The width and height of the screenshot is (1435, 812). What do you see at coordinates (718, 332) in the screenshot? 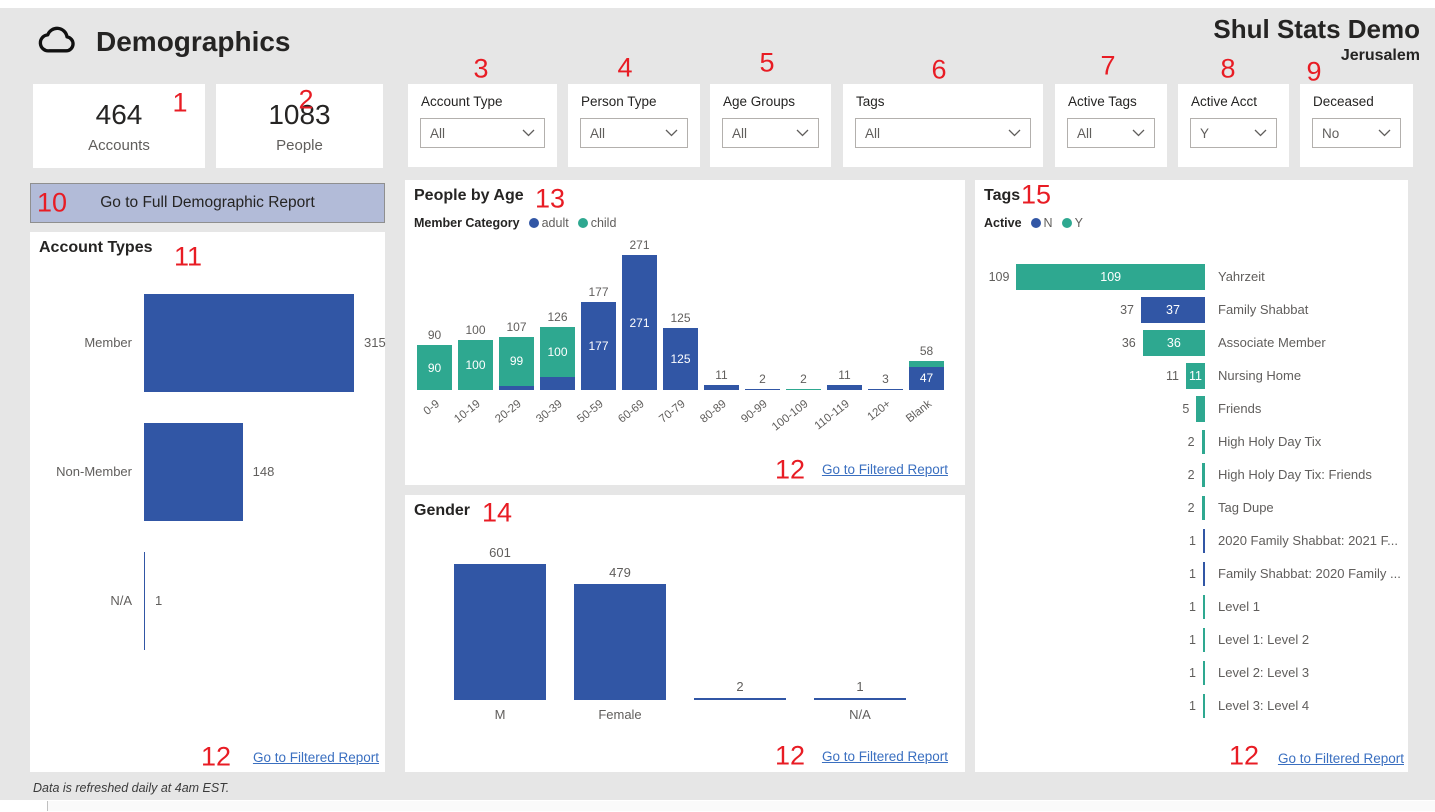
I see `age-bar-group: 11 80-89` at bounding box center [718, 332].